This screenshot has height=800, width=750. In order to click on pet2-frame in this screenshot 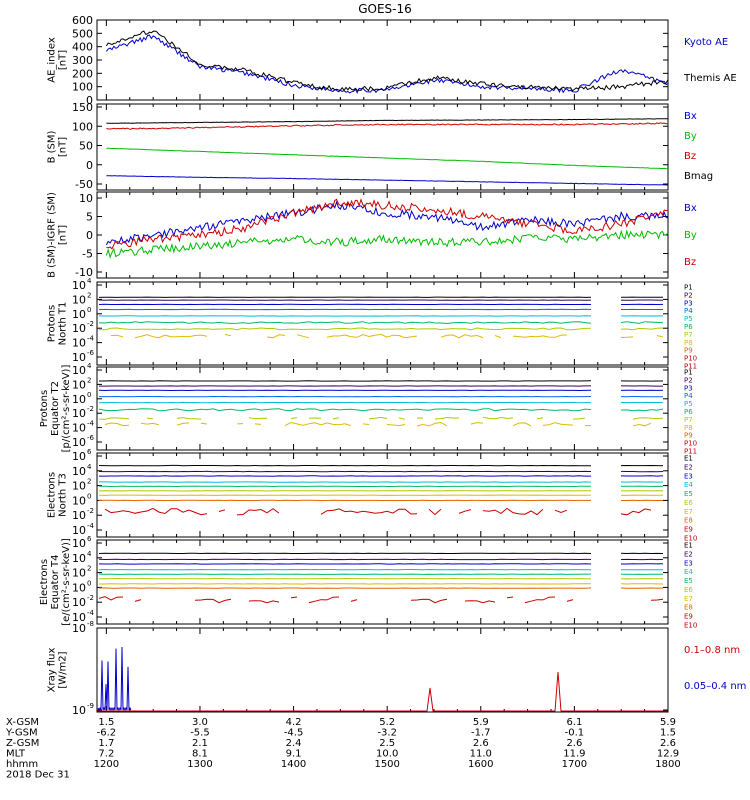, I will do `click(382, 408)`.